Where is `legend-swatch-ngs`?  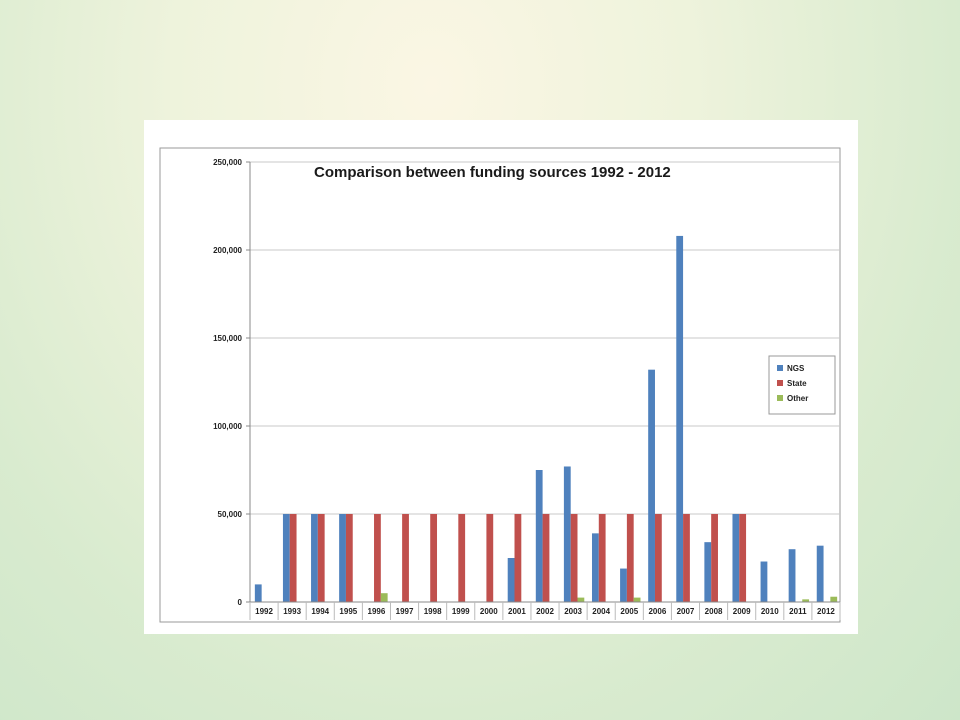 legend-swatch-ngs is located at coordinates (780, 368).